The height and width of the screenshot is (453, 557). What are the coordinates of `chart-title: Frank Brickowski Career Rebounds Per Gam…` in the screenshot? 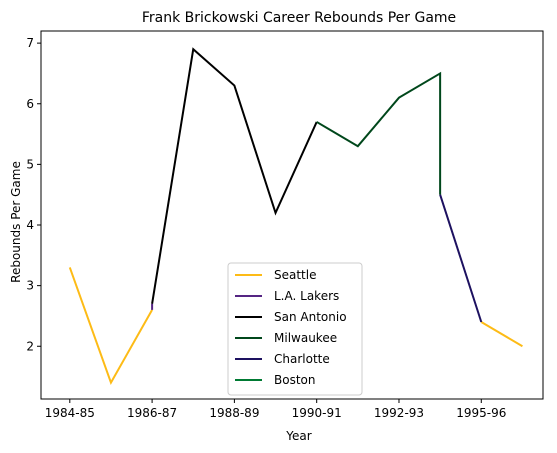 It's located at (299, 18).